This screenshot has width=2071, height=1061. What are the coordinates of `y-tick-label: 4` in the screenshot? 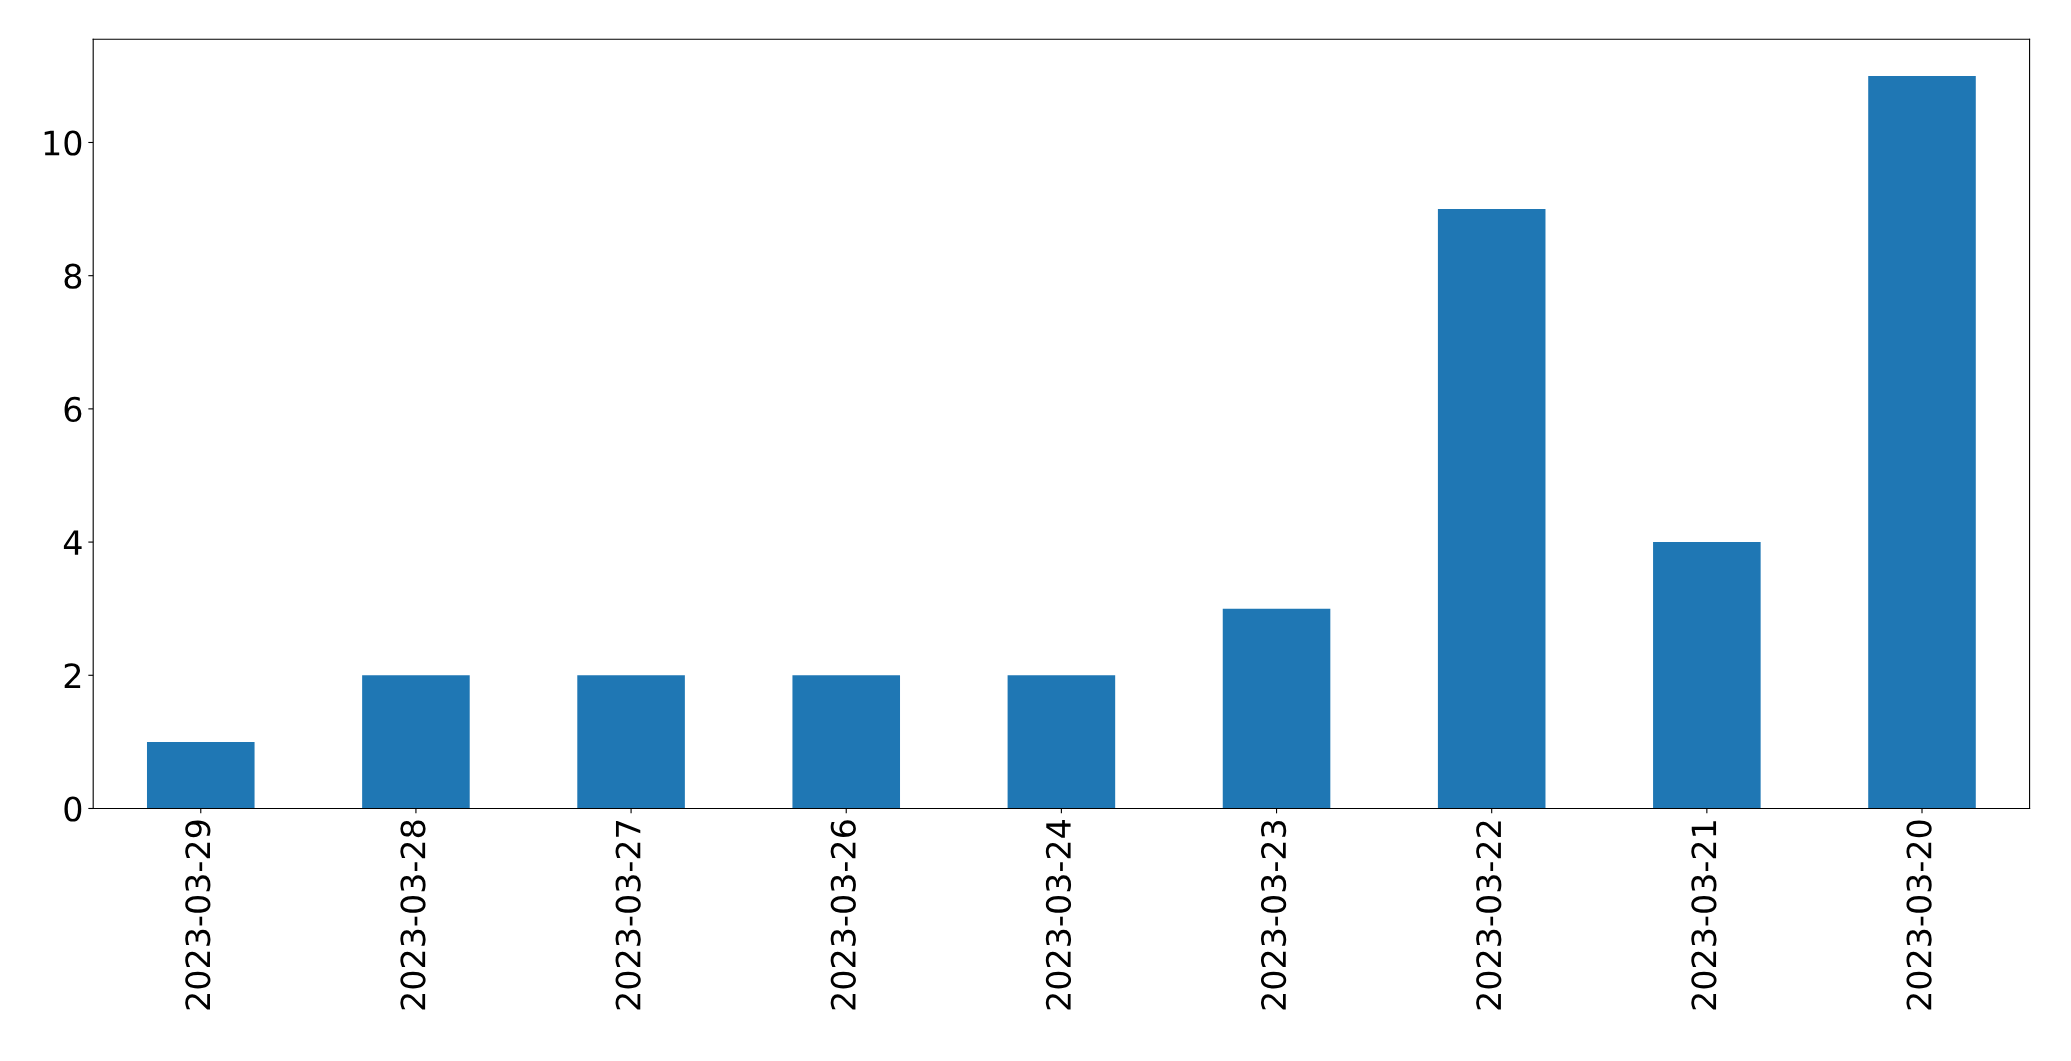 It's located at (72, 542).